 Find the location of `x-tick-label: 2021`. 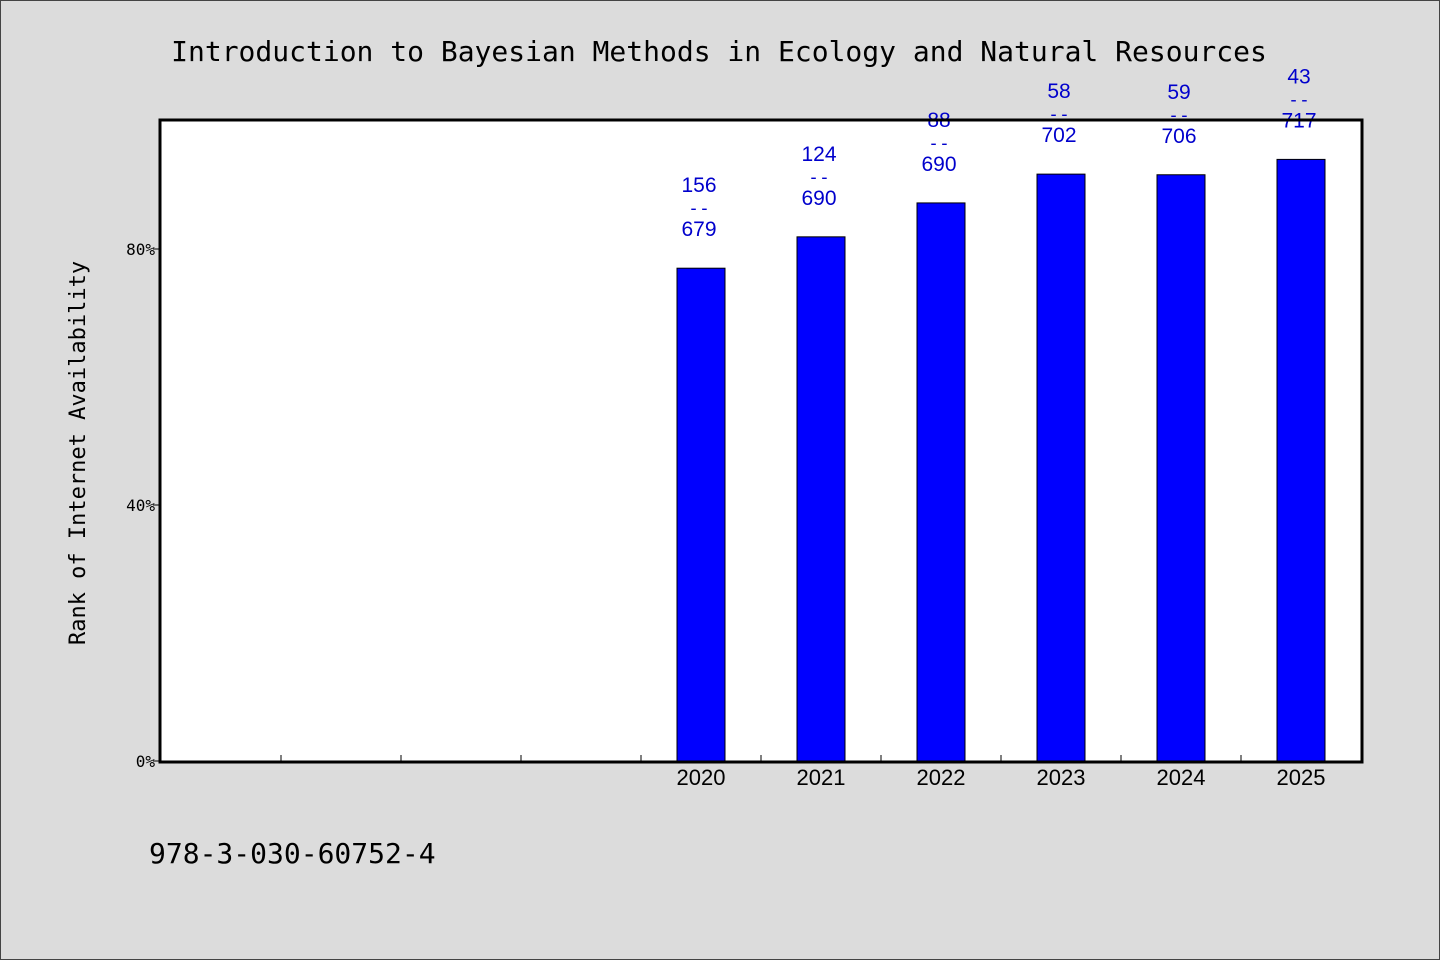

x-tick-label: 2021 is located at coordinates (821, 777).